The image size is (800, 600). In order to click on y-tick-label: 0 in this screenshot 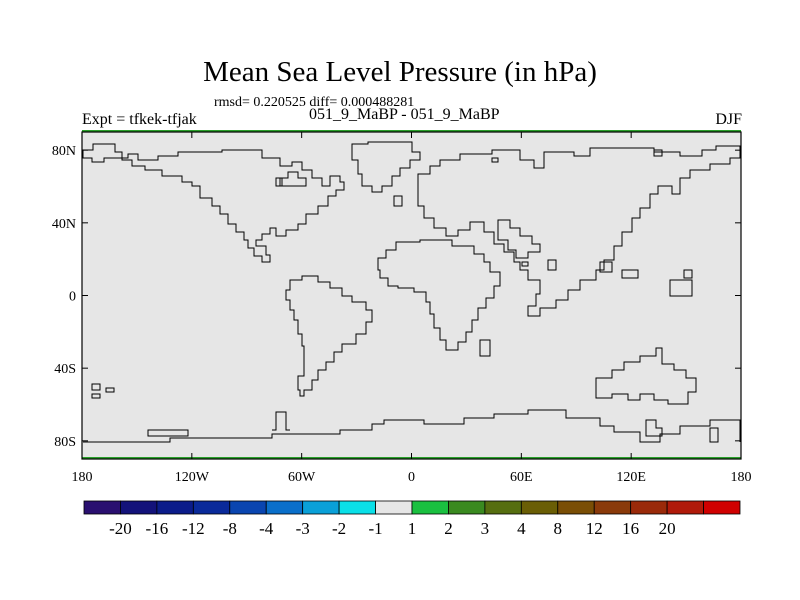, I will do `click(72, 297)`.